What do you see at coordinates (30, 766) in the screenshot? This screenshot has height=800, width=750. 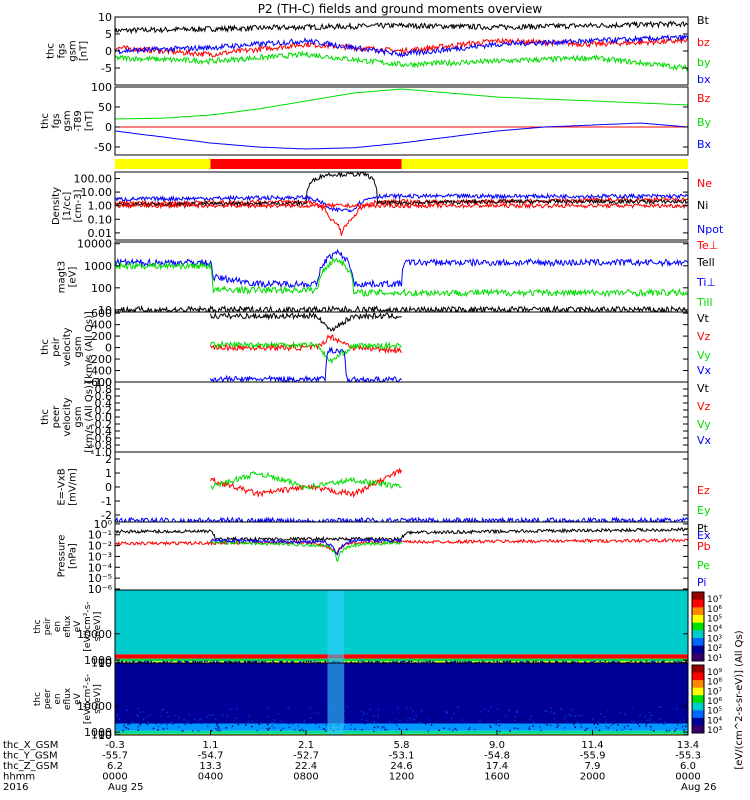 I see `x-row-label: thc_Z_GSM` at bounding box center [30, 766].